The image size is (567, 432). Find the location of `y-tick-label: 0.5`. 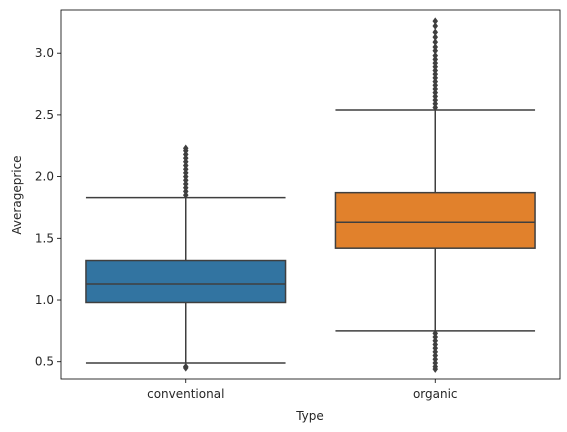

y-tick-label: 0.5 is located at coordinates (44, 362).